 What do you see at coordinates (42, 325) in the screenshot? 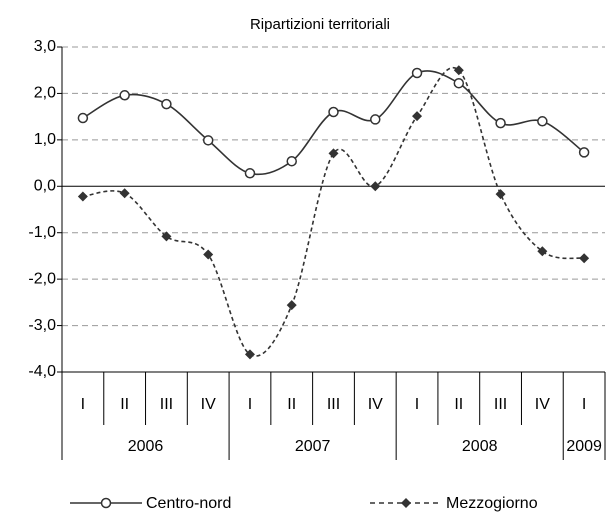
I see `y-tick-label: -3,0` at bounding box center [42, 325].